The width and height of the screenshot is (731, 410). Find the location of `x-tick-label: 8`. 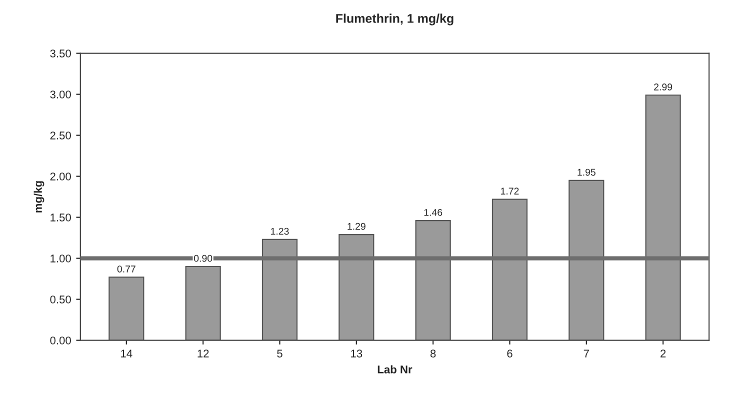

x-tick-label: 8 is located at coordinates (433, 354).